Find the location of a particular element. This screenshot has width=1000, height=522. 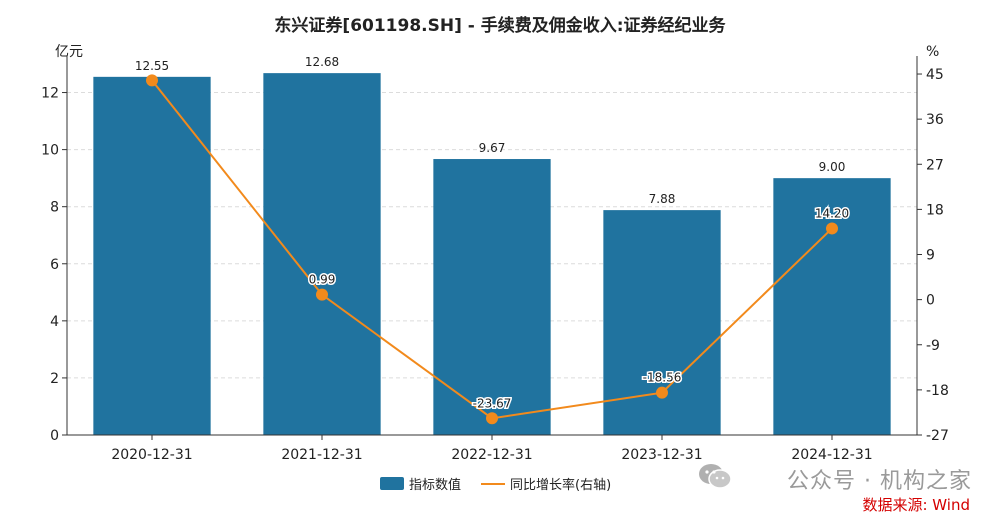

legend-bar-swatch is located at coordinates (392, 483).